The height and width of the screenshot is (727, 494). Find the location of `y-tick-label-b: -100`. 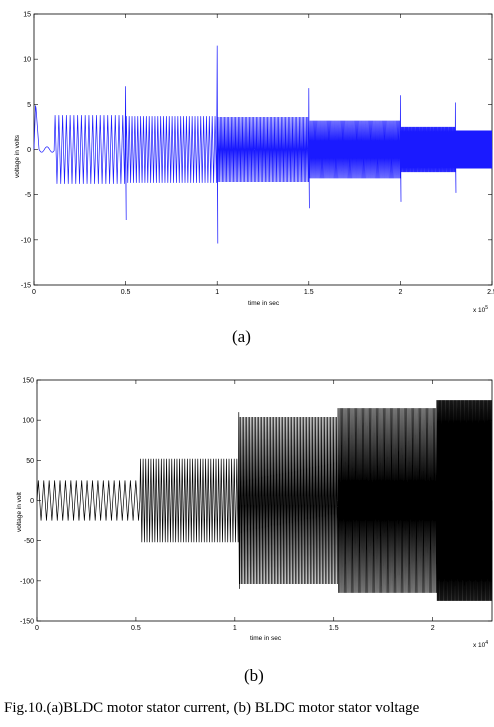

y-tick-label-b: -100 is located at coordinates (27, 581).